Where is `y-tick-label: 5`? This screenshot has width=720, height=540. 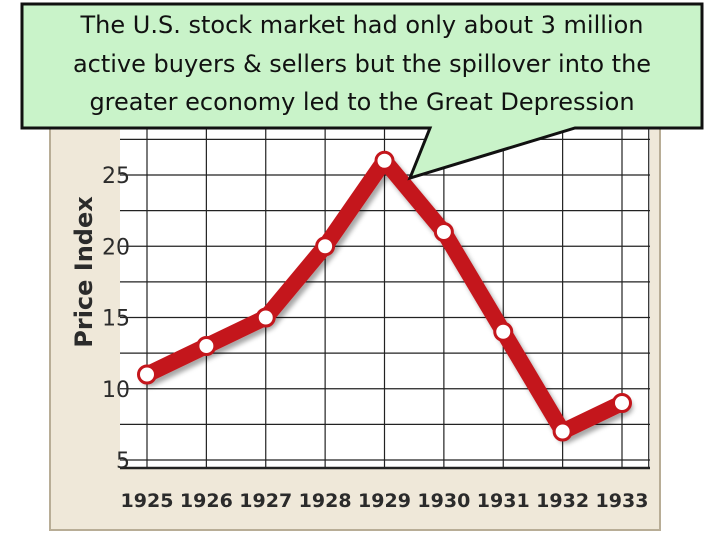 y-tick-label: 5 is located at coordinates (123, 461).